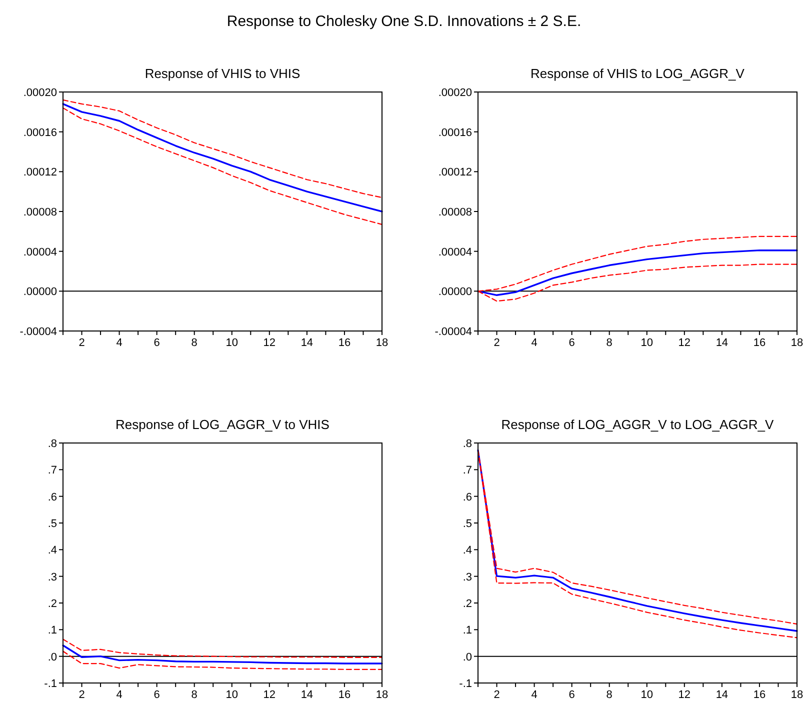 The image size is (808, 704). I want to click on chart-title: Response of LOG_AGGR_V to LOG_AGGR_V, so click(637, 424).